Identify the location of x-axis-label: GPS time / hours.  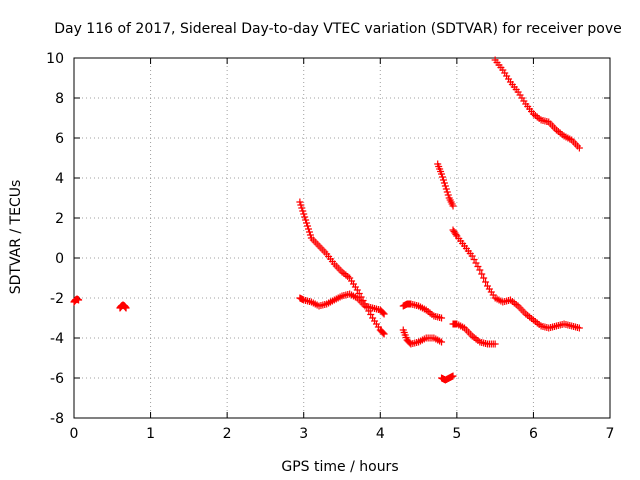
(339, 467).